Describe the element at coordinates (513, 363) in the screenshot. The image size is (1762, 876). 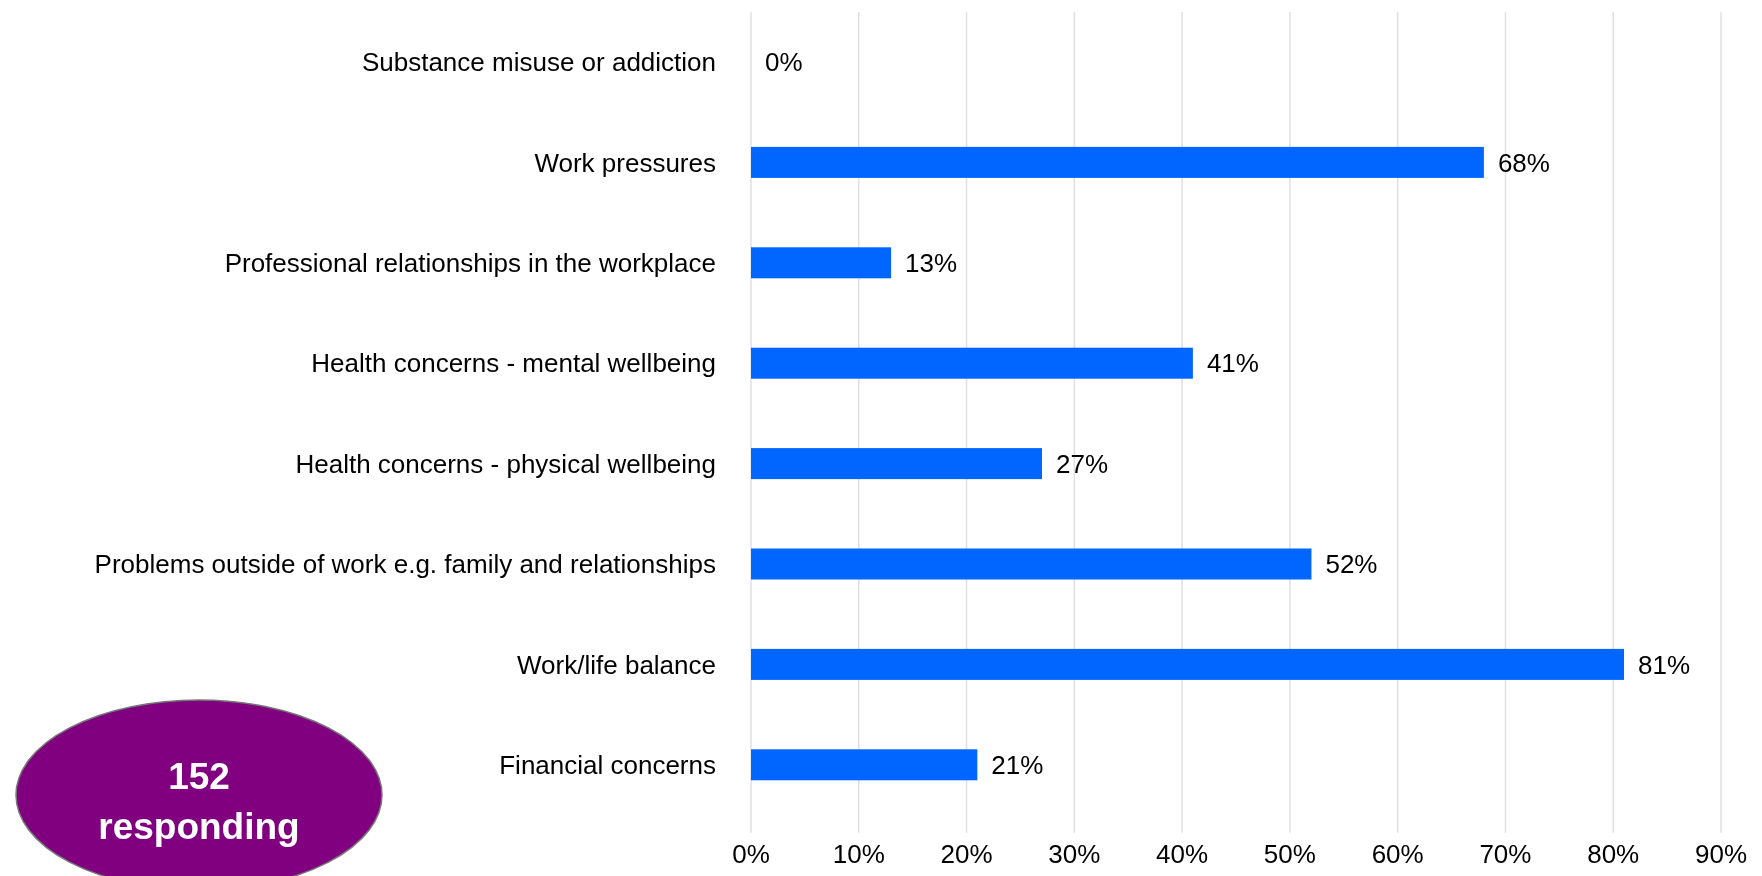
I see `y-tick-label: Health concerns - mental wellbeing` at that location.